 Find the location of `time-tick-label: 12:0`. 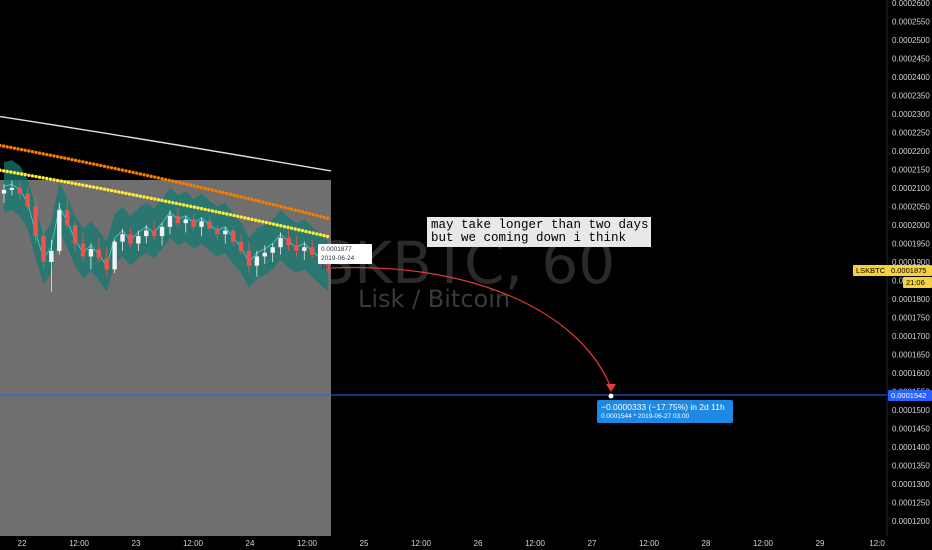

time-tick-label: 12:0 is located at coordinates (877, 543).